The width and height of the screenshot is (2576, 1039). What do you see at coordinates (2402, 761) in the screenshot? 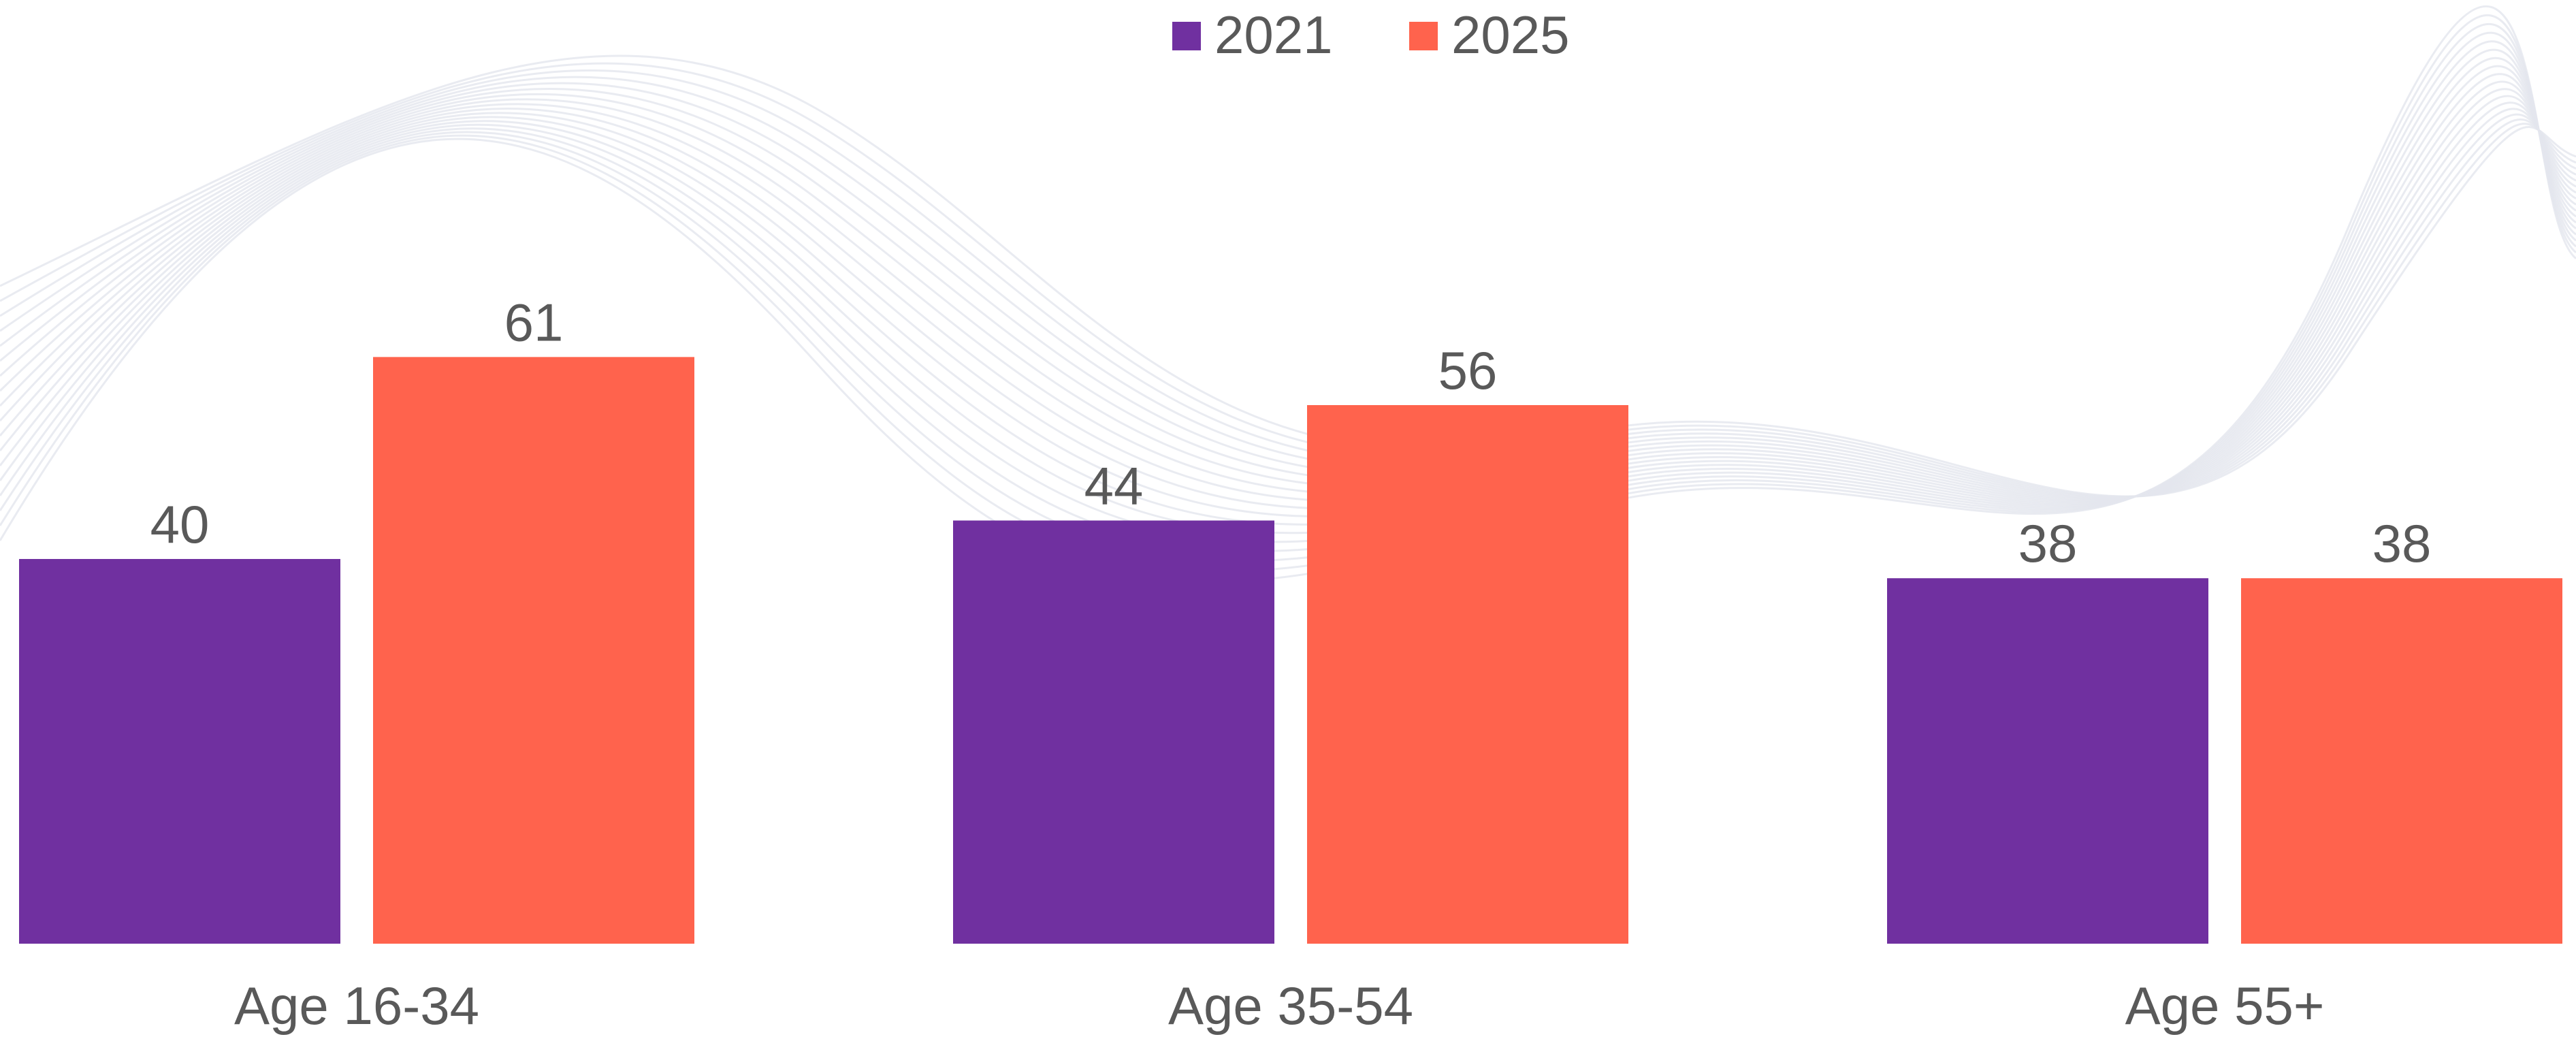
I see `bar-2025-age-55+` at bounding box center [2402, 761].